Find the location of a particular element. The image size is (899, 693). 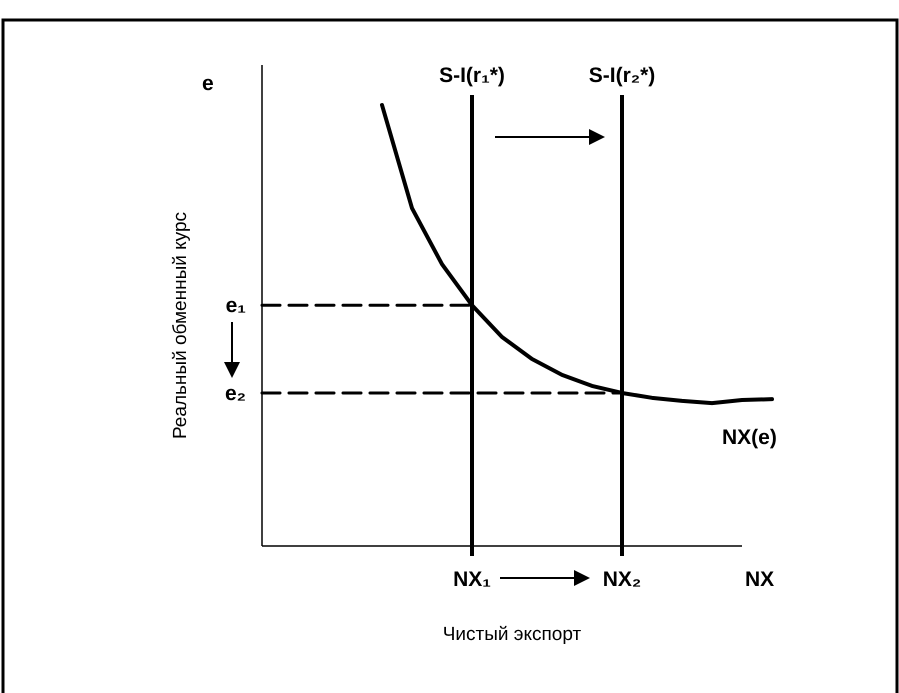

text: e is located at coordinates (208, 83).